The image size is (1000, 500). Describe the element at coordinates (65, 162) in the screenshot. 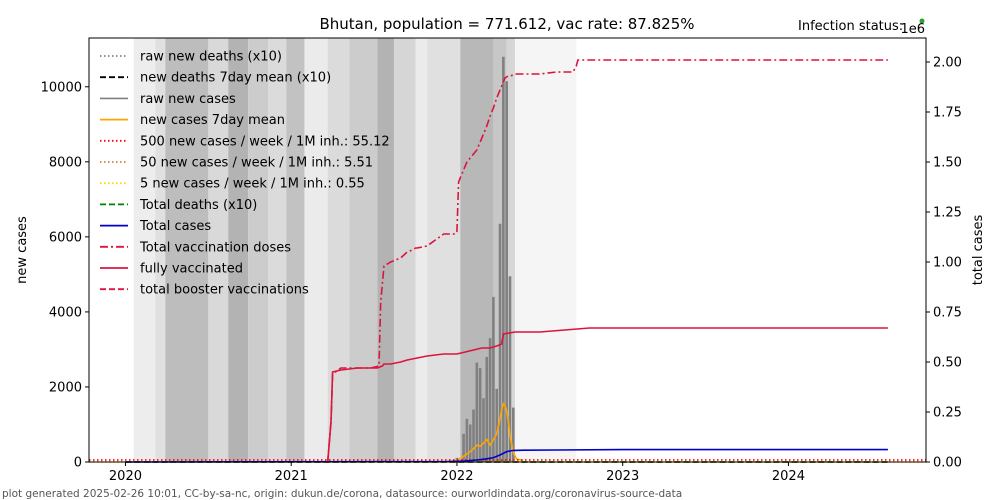

I see `y-left-tick-label-8000: 8000` at that location.